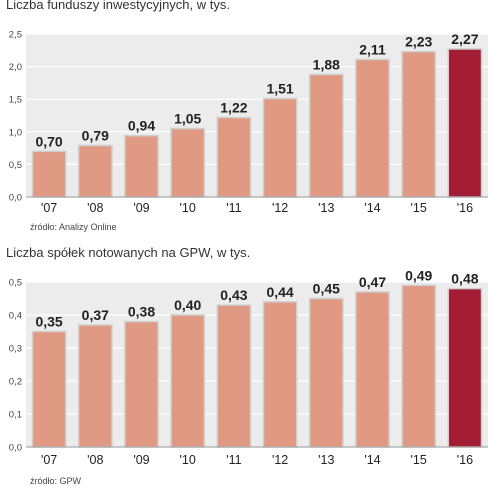 The image size is (490, 492). What do you see at coordinates (73, 227) in the screenshot?
I see `chart-source: źródło: Analizy Online` at bounding box center [73, 227].